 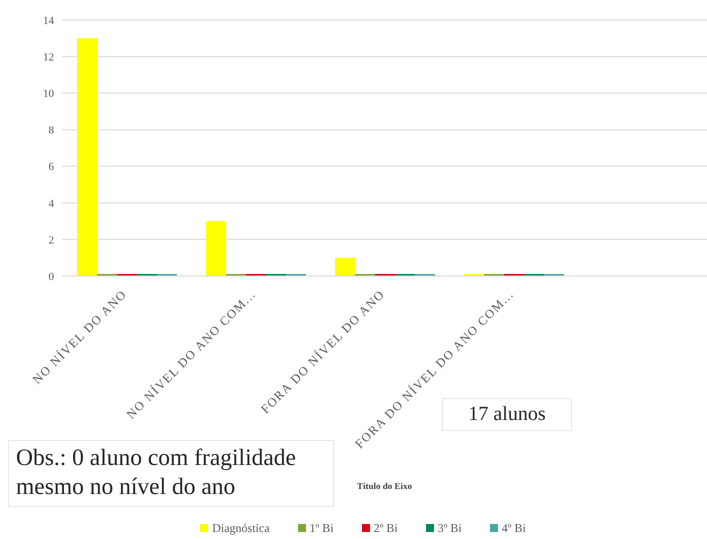 What do you see at coordinates (51, 240) in the screenshot?
I see `y-tick-label: 2` at bounding box center [51, 240].